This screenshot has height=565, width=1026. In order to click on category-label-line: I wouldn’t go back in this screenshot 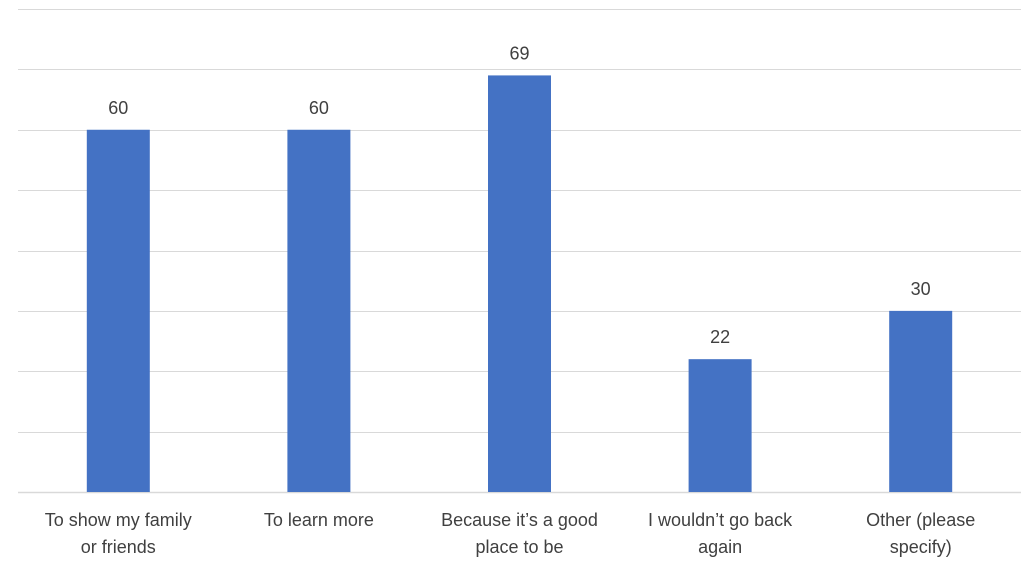, I will do `click(720, 520)`.